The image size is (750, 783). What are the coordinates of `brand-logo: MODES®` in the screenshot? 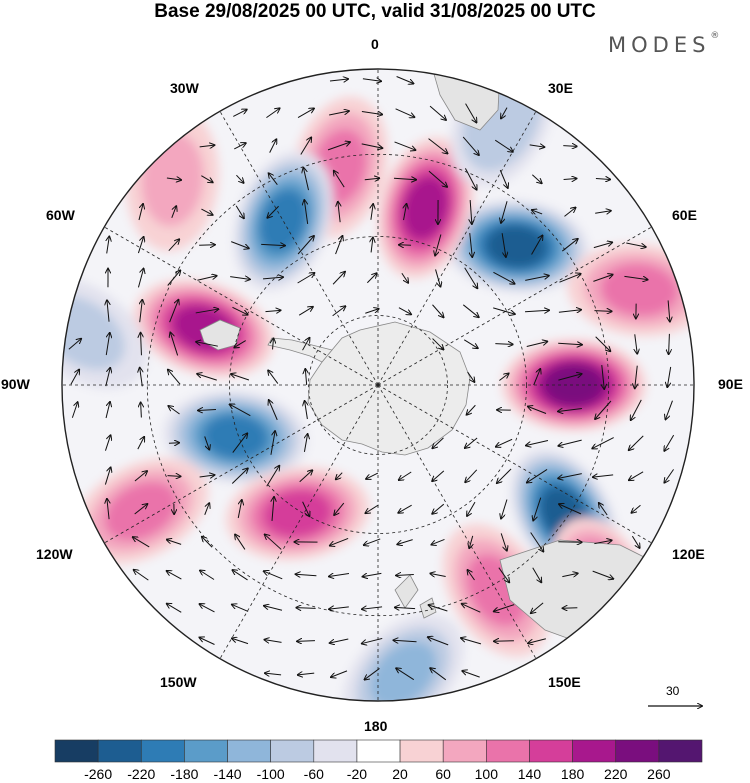 It's located at (664, 44).